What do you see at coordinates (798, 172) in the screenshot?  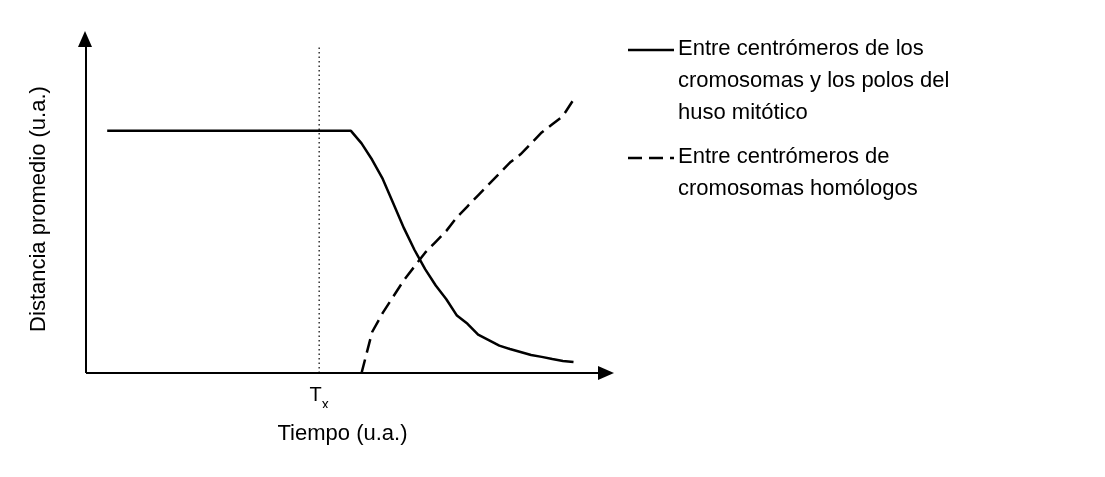 I see `legend-label: Entre centrómeros de cromosomas homólogos` at bounding box center [798, 172].